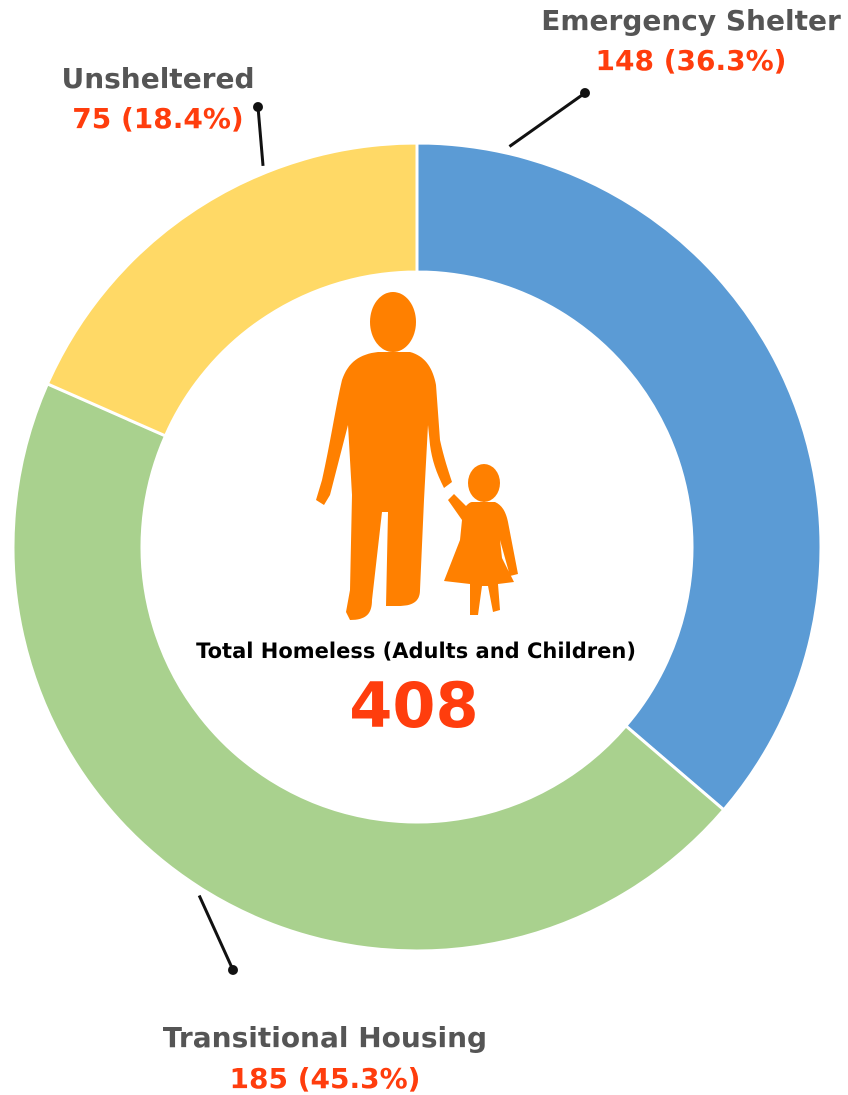 The height and width of the screenshot is (1095, 848). I want to click on child-head-icon, so click(484, 483).